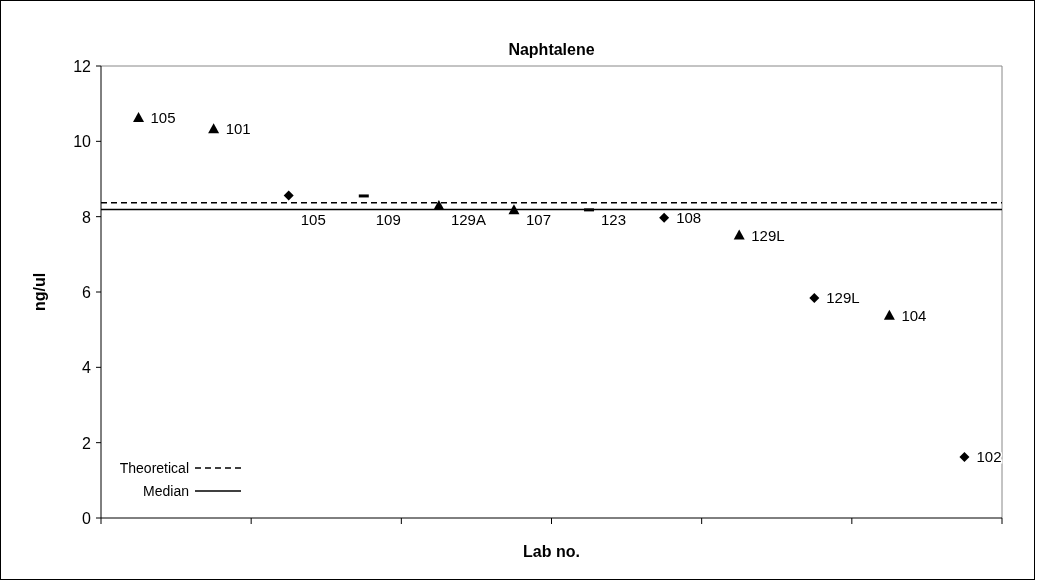  Describe the element at coordinates (388, 219) in the screenshot. I see `annotation: 109` at that location.